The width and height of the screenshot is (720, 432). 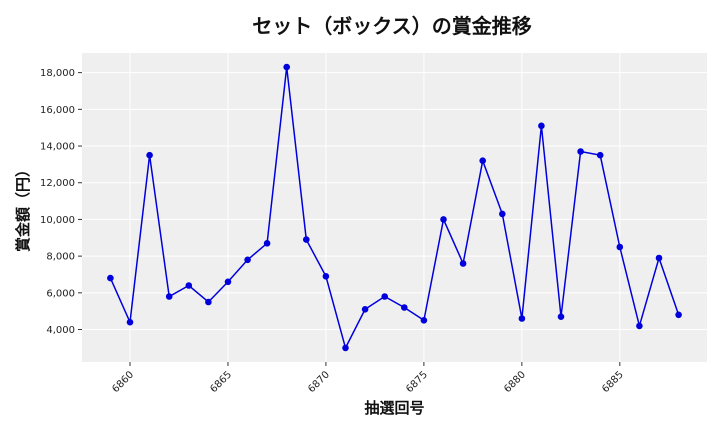 I want to click on y-tick-label: 10,000, so click(x=57, y=220).